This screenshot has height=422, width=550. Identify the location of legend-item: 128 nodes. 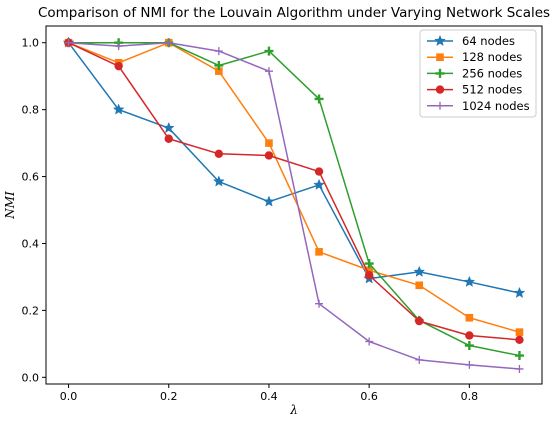
(474, 57).